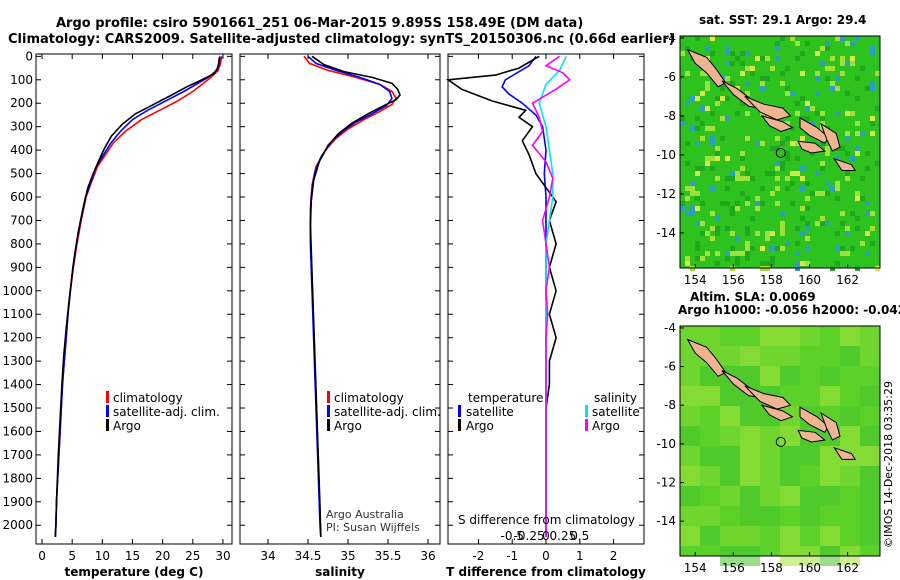  Describe the element at coordinates (771, 568) in the screenshot. I see `sla_map-xtick-label: 158` at that location.